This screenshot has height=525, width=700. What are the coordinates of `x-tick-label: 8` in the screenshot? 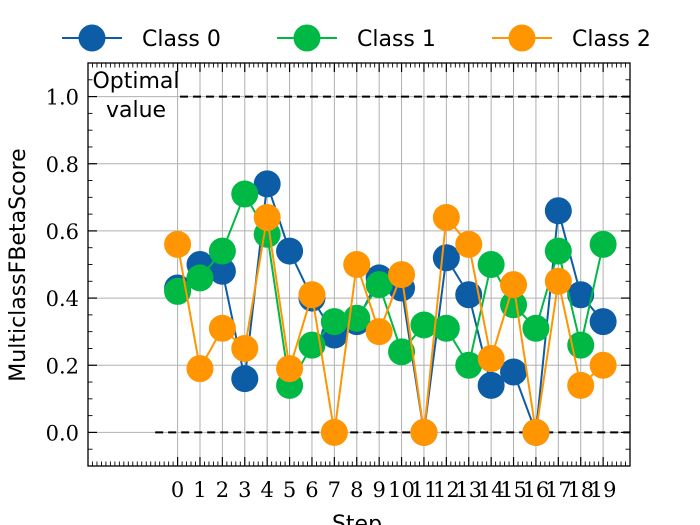 It's located at (356, 490).